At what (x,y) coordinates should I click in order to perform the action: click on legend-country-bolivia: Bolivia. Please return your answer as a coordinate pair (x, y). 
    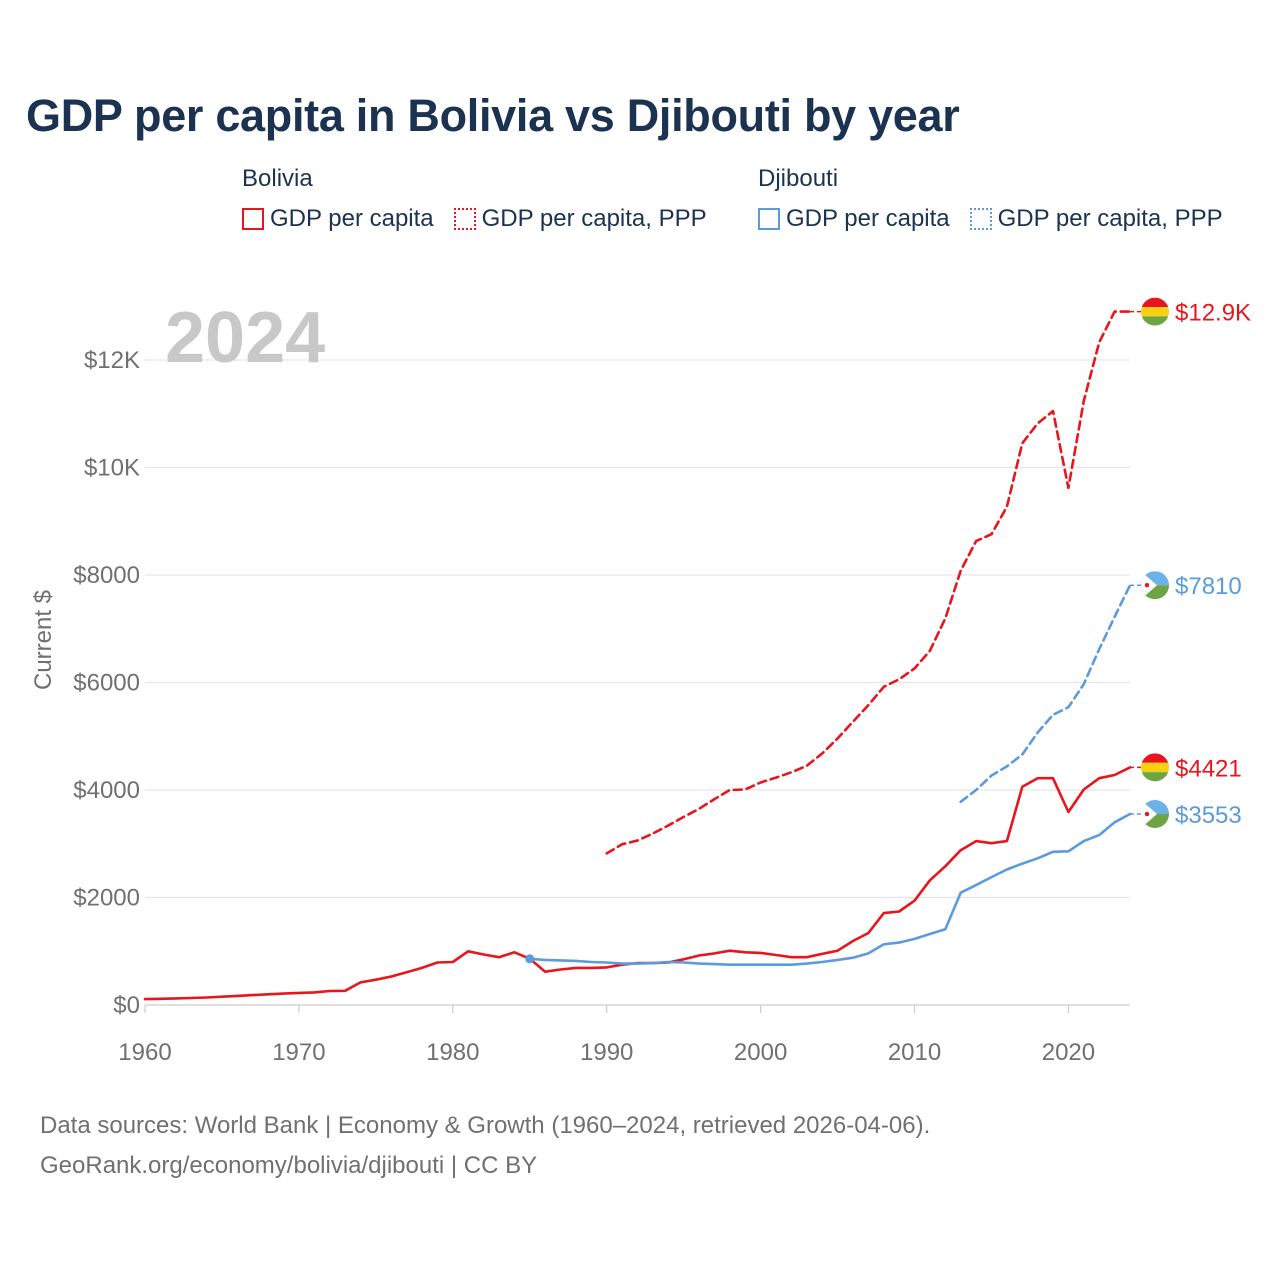
    Looking at the image, I should click on (277, 178).